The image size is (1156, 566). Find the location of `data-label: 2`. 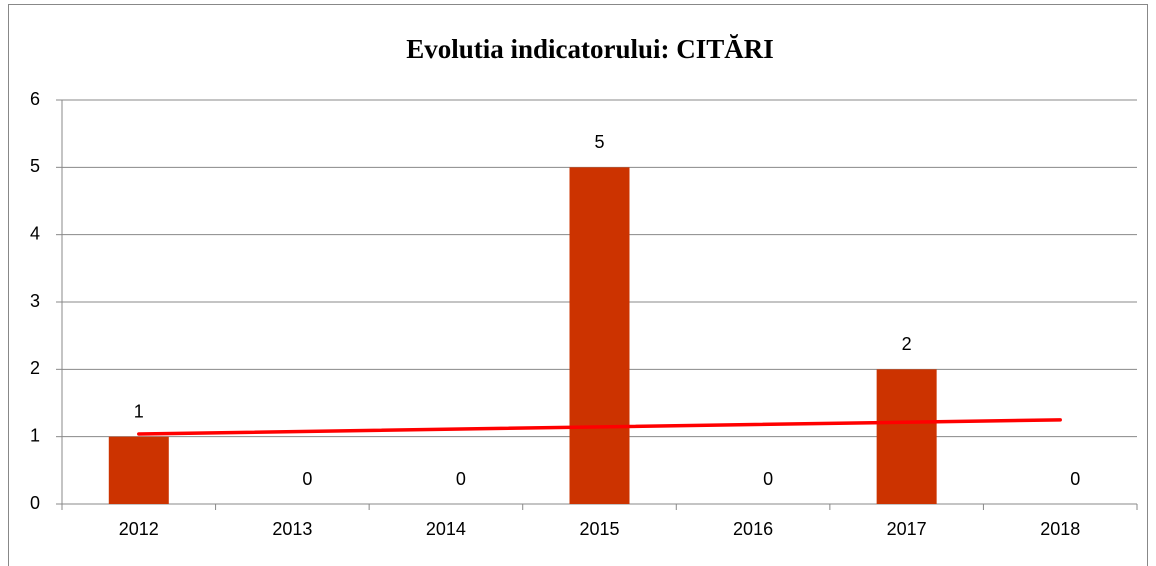

data-label: 2 is located at coordinates (907, 344).